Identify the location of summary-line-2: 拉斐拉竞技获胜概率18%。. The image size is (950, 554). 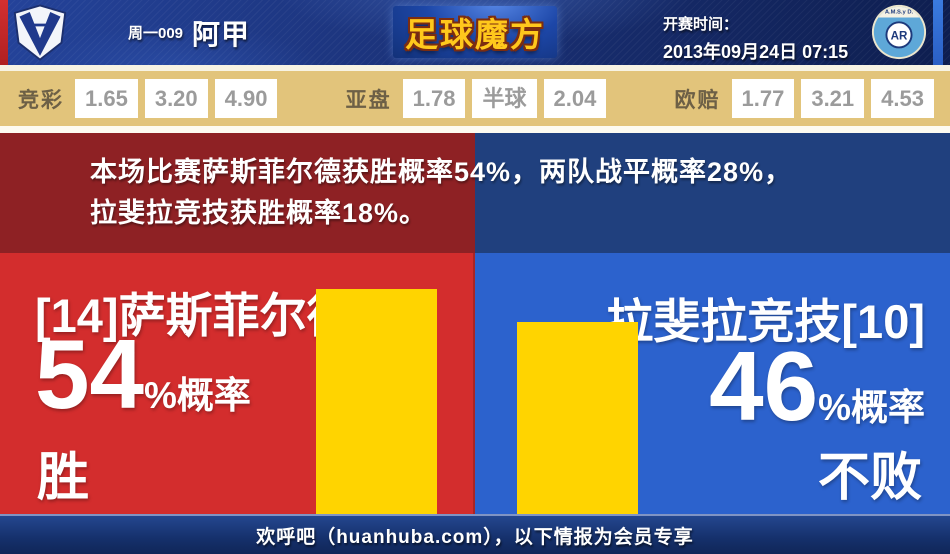
(259, 213).